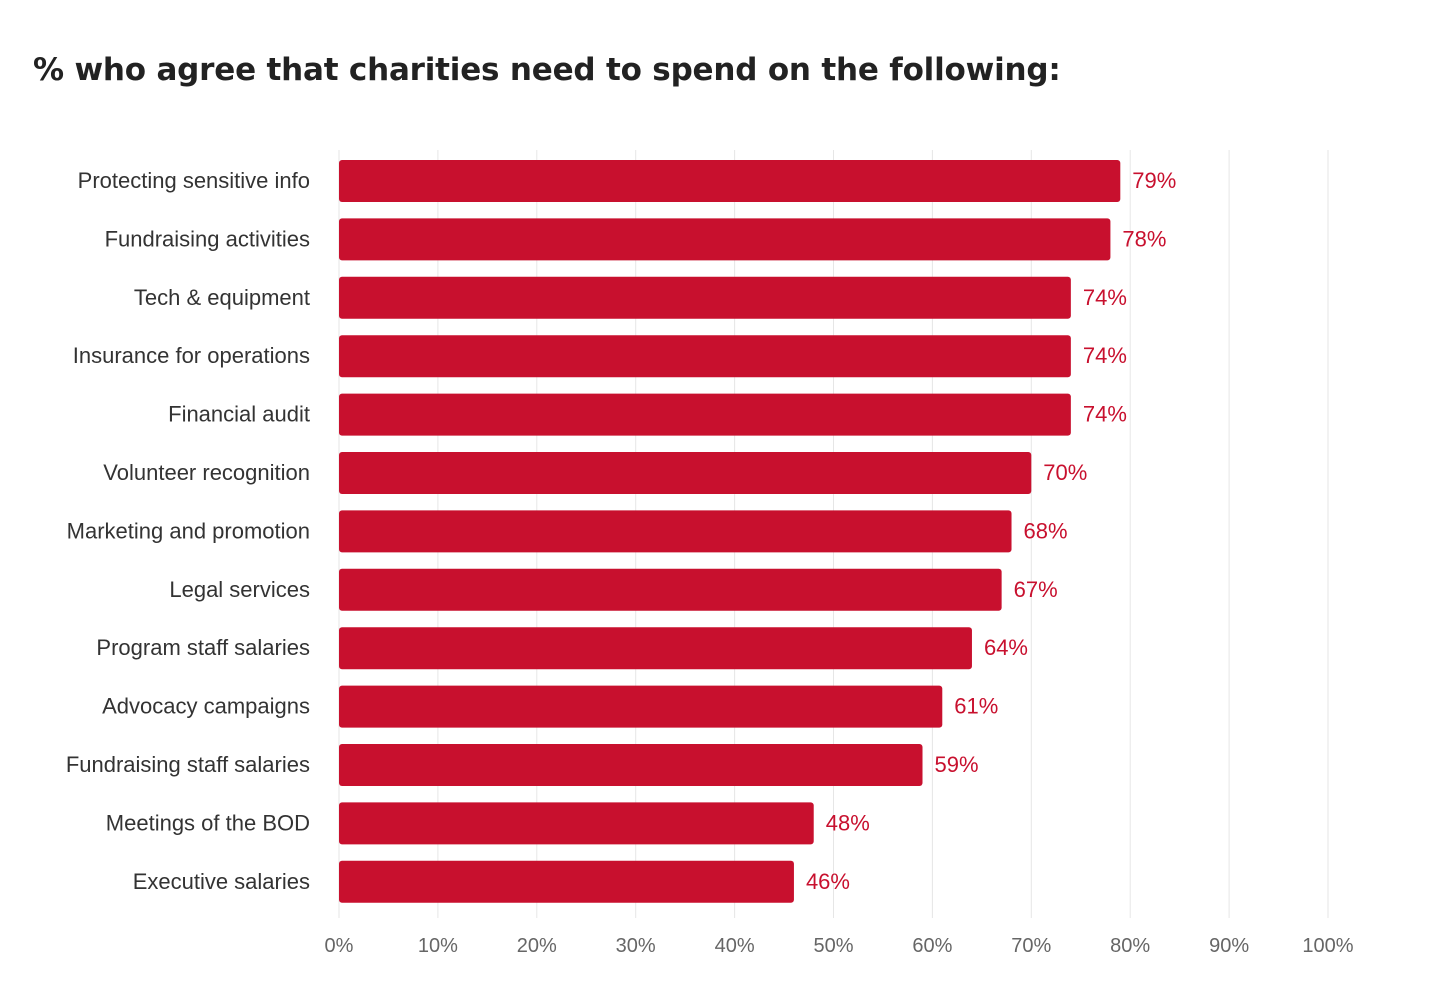 The height and width of the screenshot is (998, 1440). Describe the element at coordinates (1036, 589) in the screenshot. I see `data-label: 67%` at that location.